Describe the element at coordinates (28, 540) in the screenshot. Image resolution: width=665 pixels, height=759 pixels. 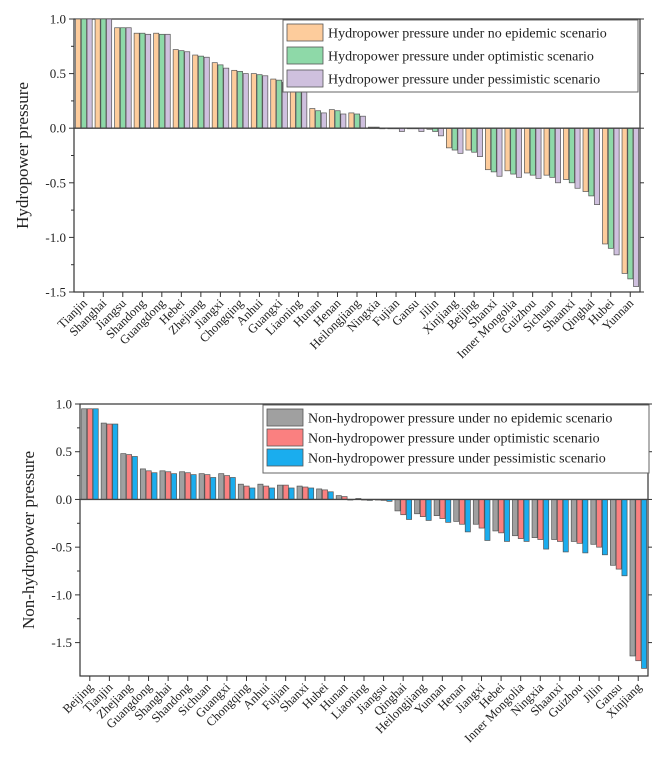
I see `y-axis-title: Non-hydropower pressure` at that location.